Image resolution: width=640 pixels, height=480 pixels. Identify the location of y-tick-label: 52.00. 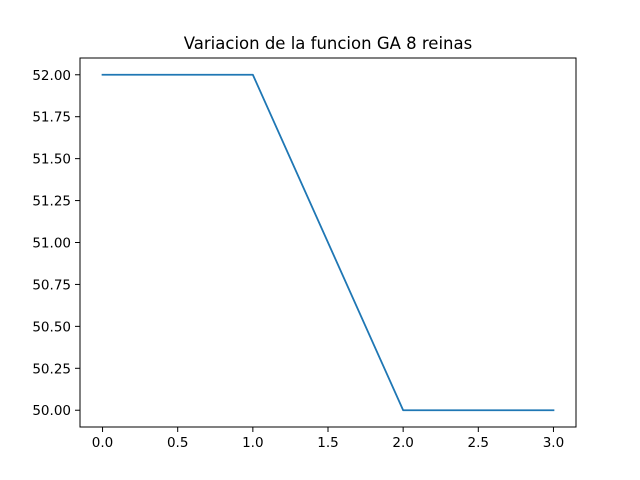
(51, 76).